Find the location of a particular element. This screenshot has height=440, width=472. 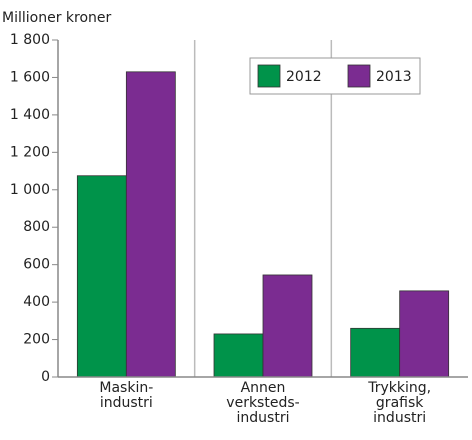

x-tick-label: Maskin- industri is located at coordinates (126, 395).